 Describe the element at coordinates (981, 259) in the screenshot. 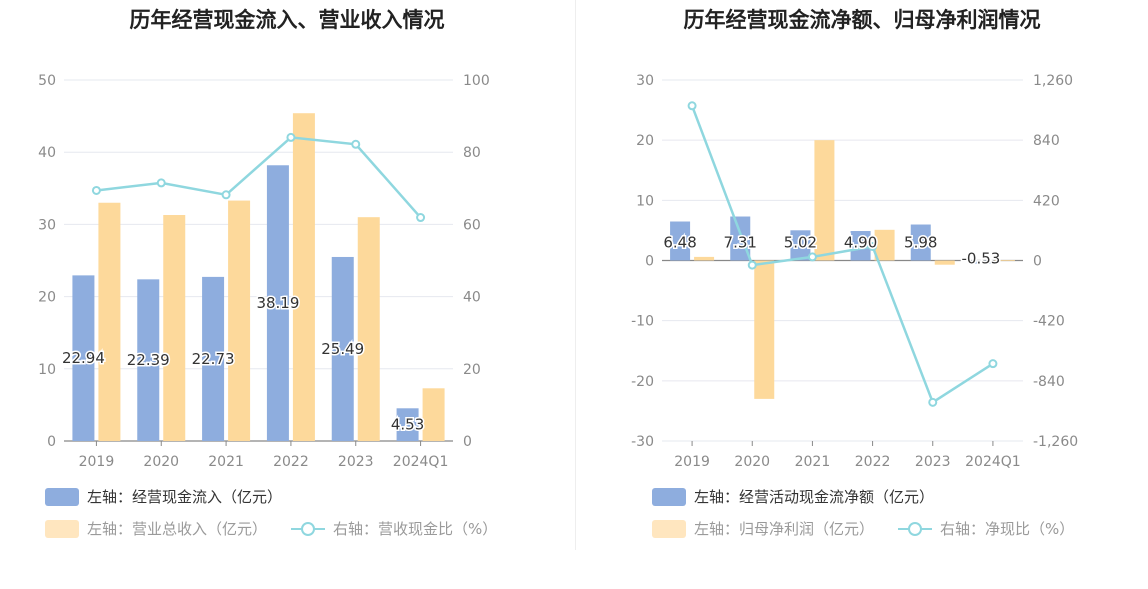

I see `data-label: -0.53` at that location.